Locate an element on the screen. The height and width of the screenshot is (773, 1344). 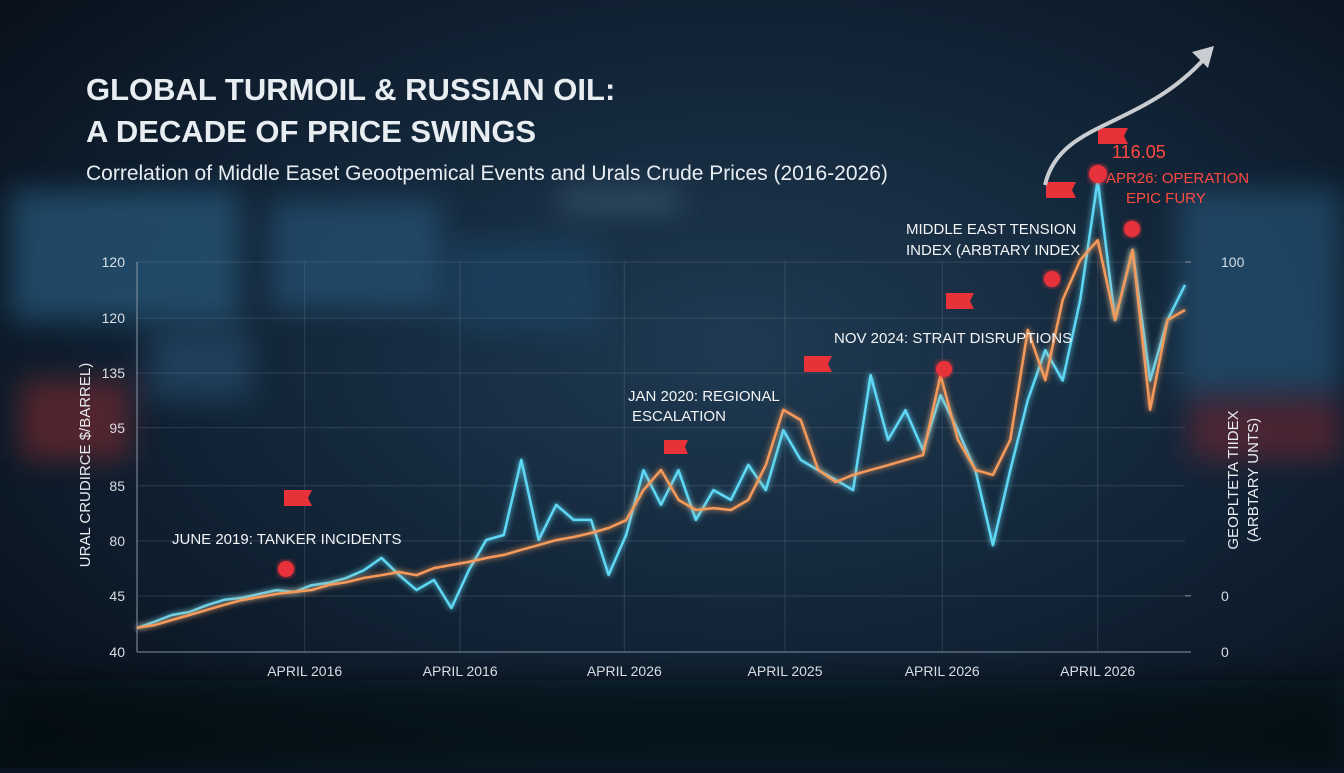
annotation: 116.05 is located at coordinates (1139, 152).